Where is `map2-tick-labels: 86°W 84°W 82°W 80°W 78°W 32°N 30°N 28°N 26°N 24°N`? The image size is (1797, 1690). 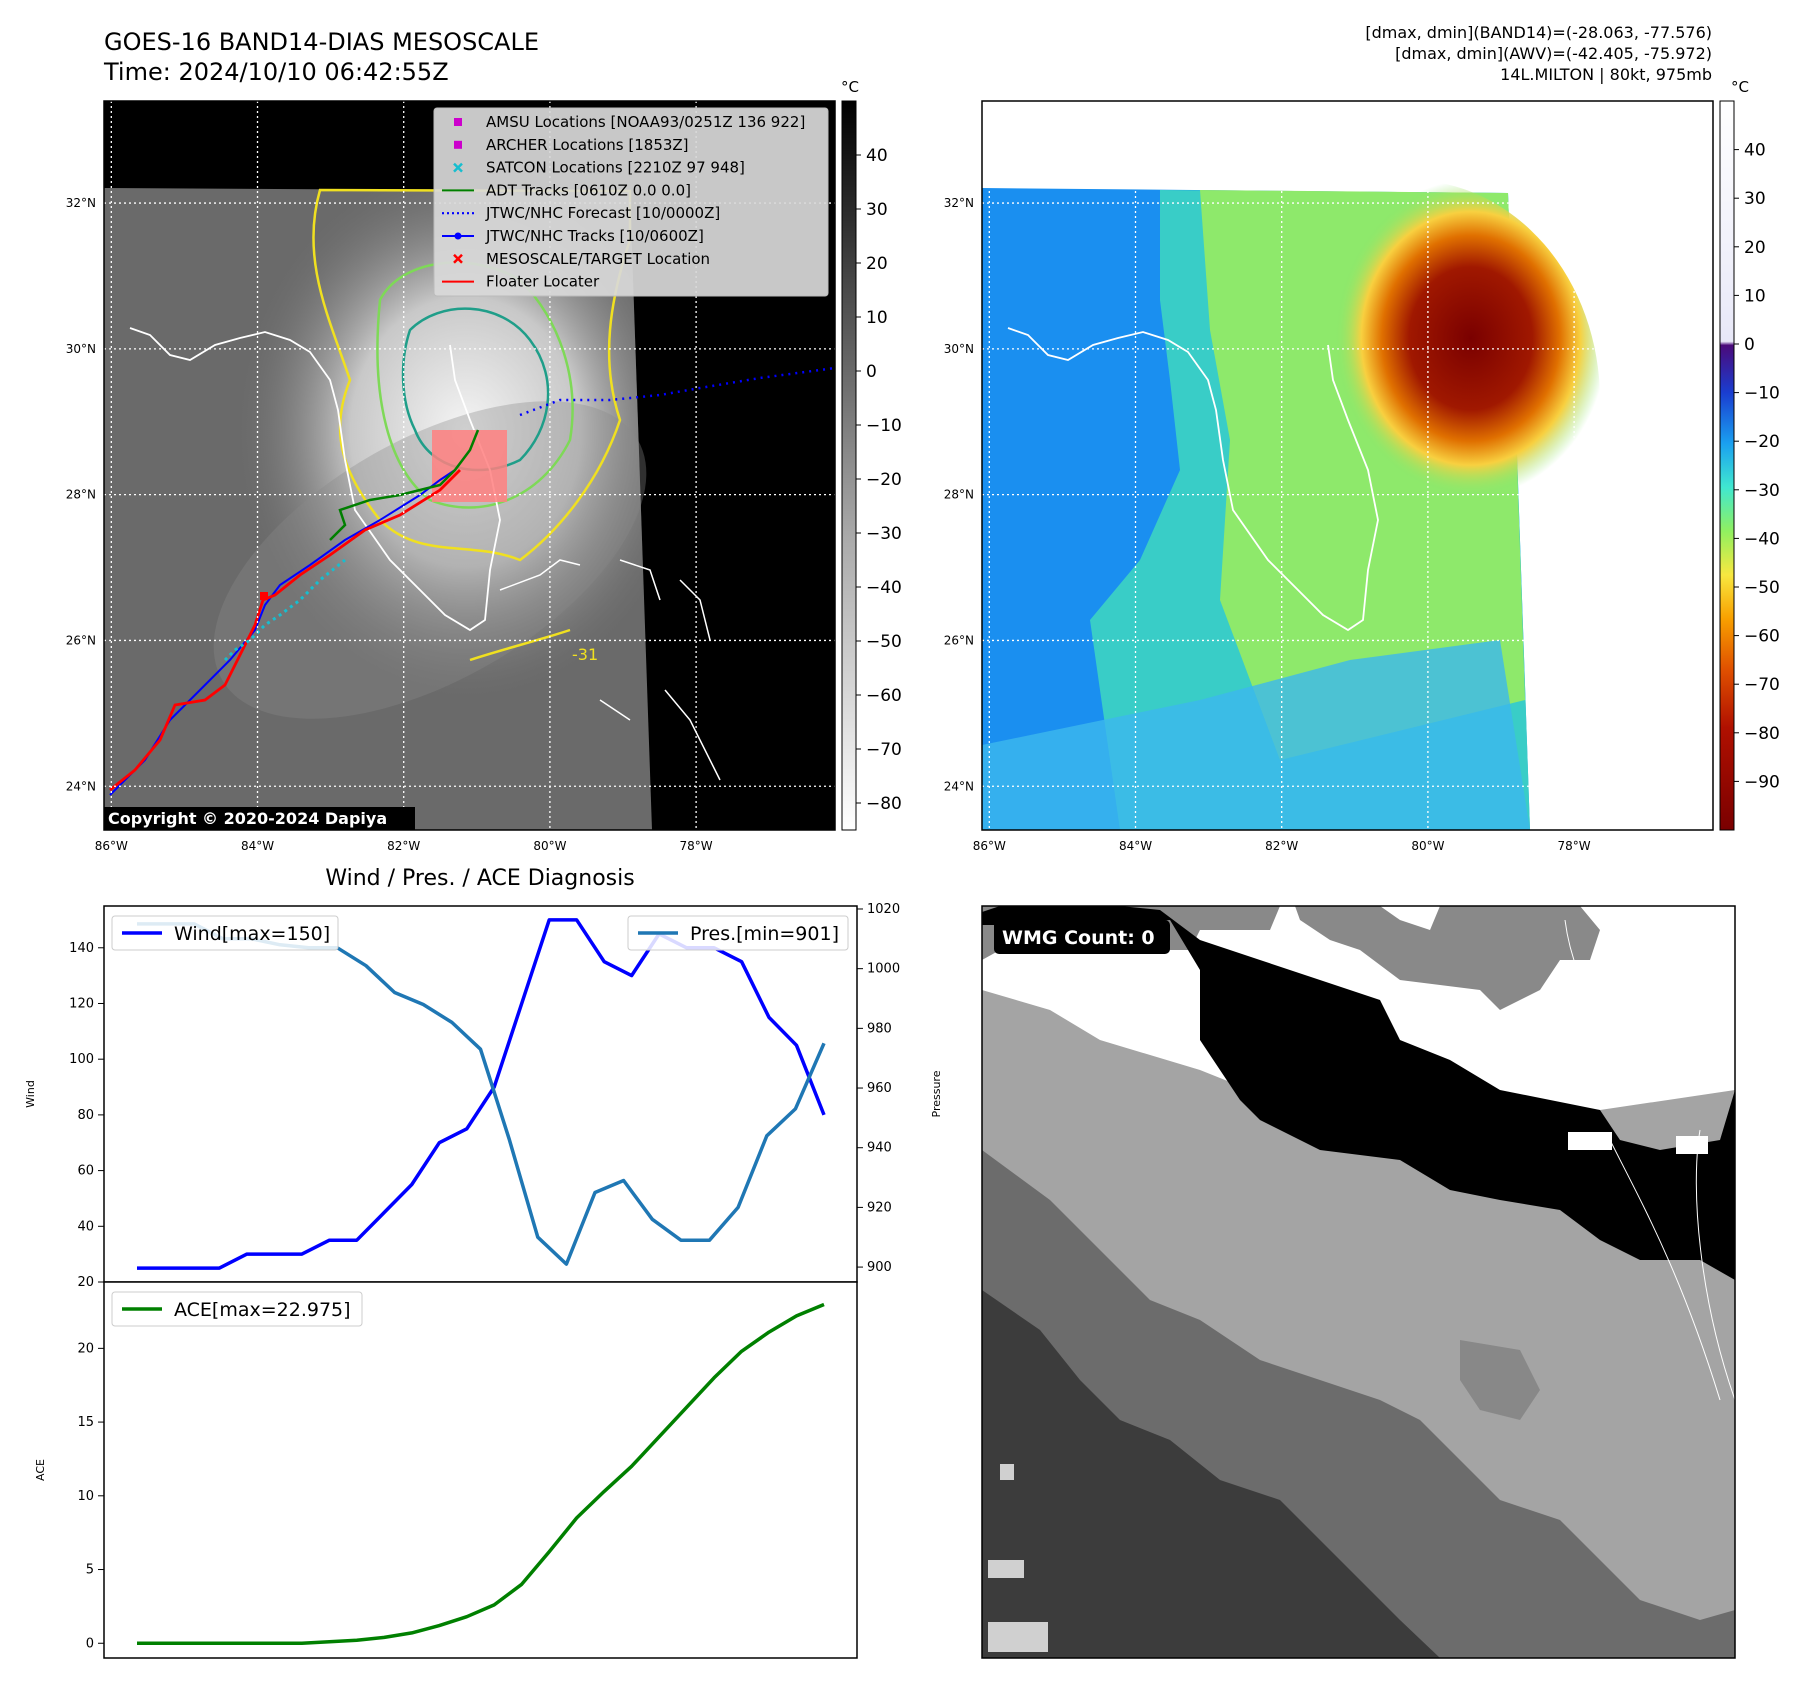
map2-tick-labels: 86°W 84°W 82°W 80°W 78°W 32°N 30°N 28°N 26°N 24°N is located at coordinates (1267, 524).